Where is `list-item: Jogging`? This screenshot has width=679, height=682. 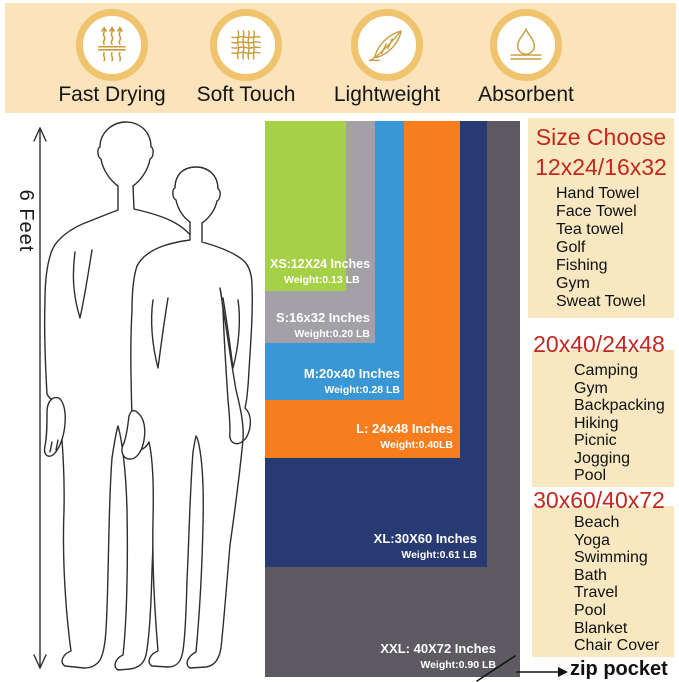
list-item: Jogging is located at coordinates (602, 458).